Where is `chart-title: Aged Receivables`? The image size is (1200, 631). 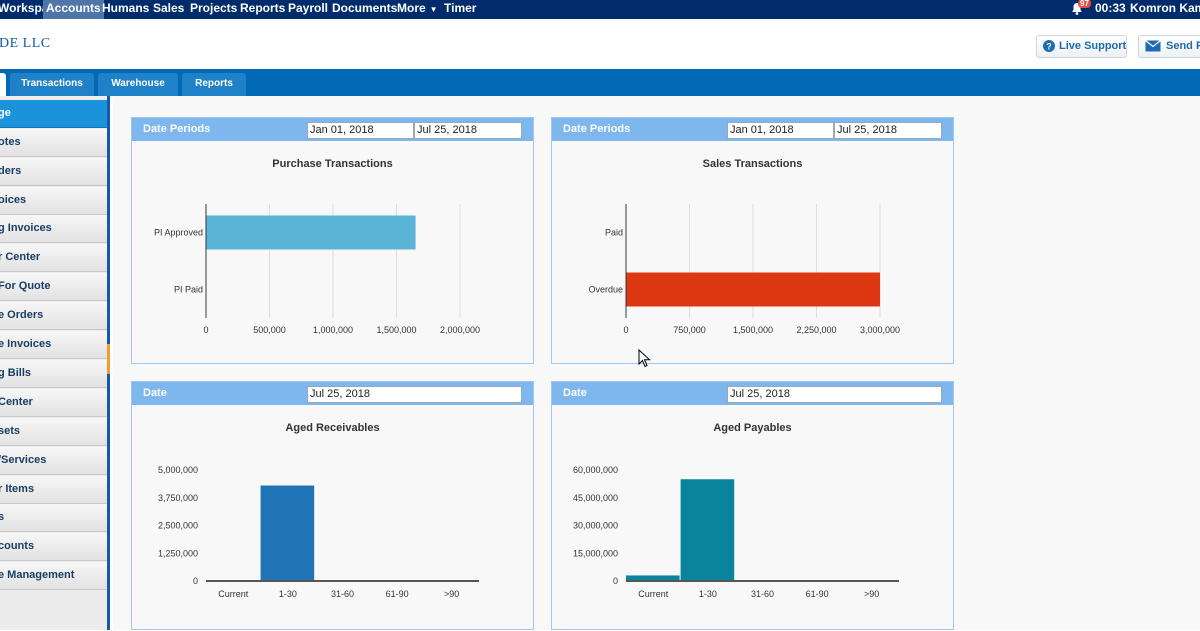
chart-title: Aged Receivables is located at coordinates (332, 428).